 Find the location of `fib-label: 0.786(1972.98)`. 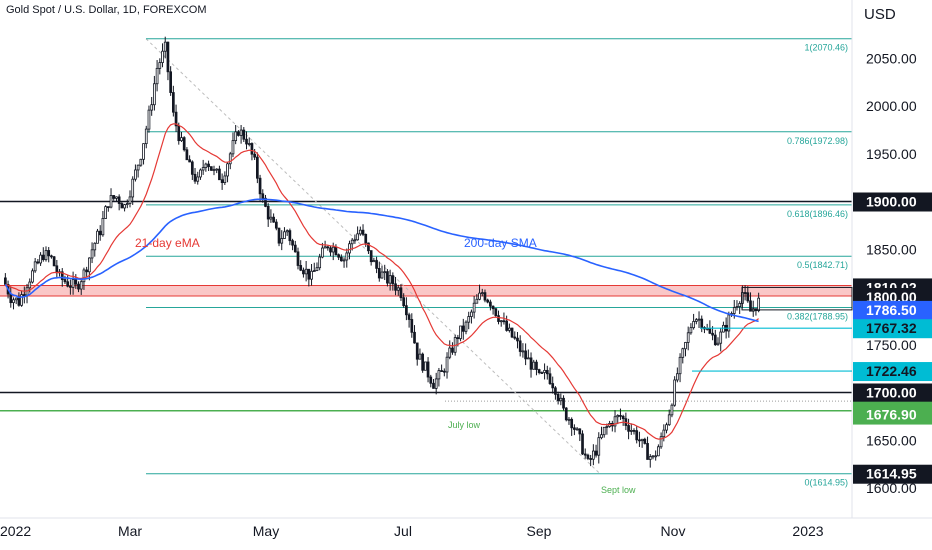

fib-label: 0.786(1972.98) is located at coordinates (817, 141).